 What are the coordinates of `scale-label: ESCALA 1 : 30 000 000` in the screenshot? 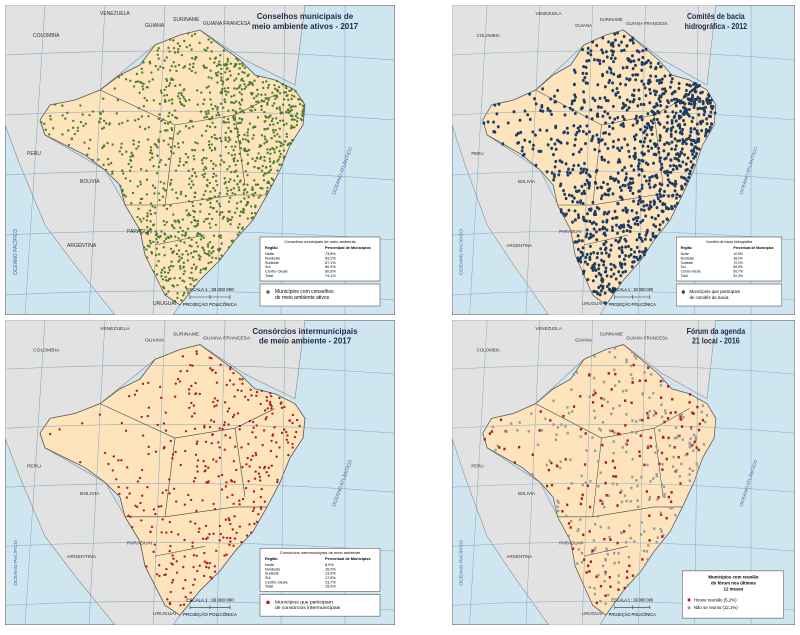 It's located at (210, 289).